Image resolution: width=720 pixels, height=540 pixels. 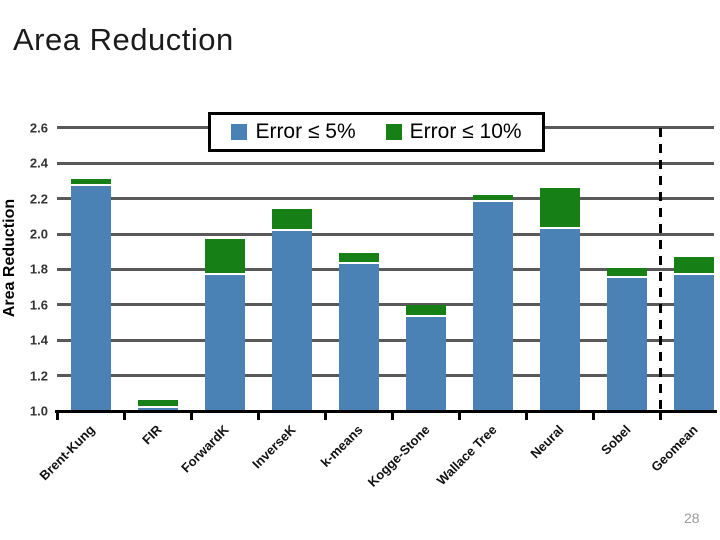 I want to click on legend-item-error5: Error ≤ 5%, so click(x=293, y=132).